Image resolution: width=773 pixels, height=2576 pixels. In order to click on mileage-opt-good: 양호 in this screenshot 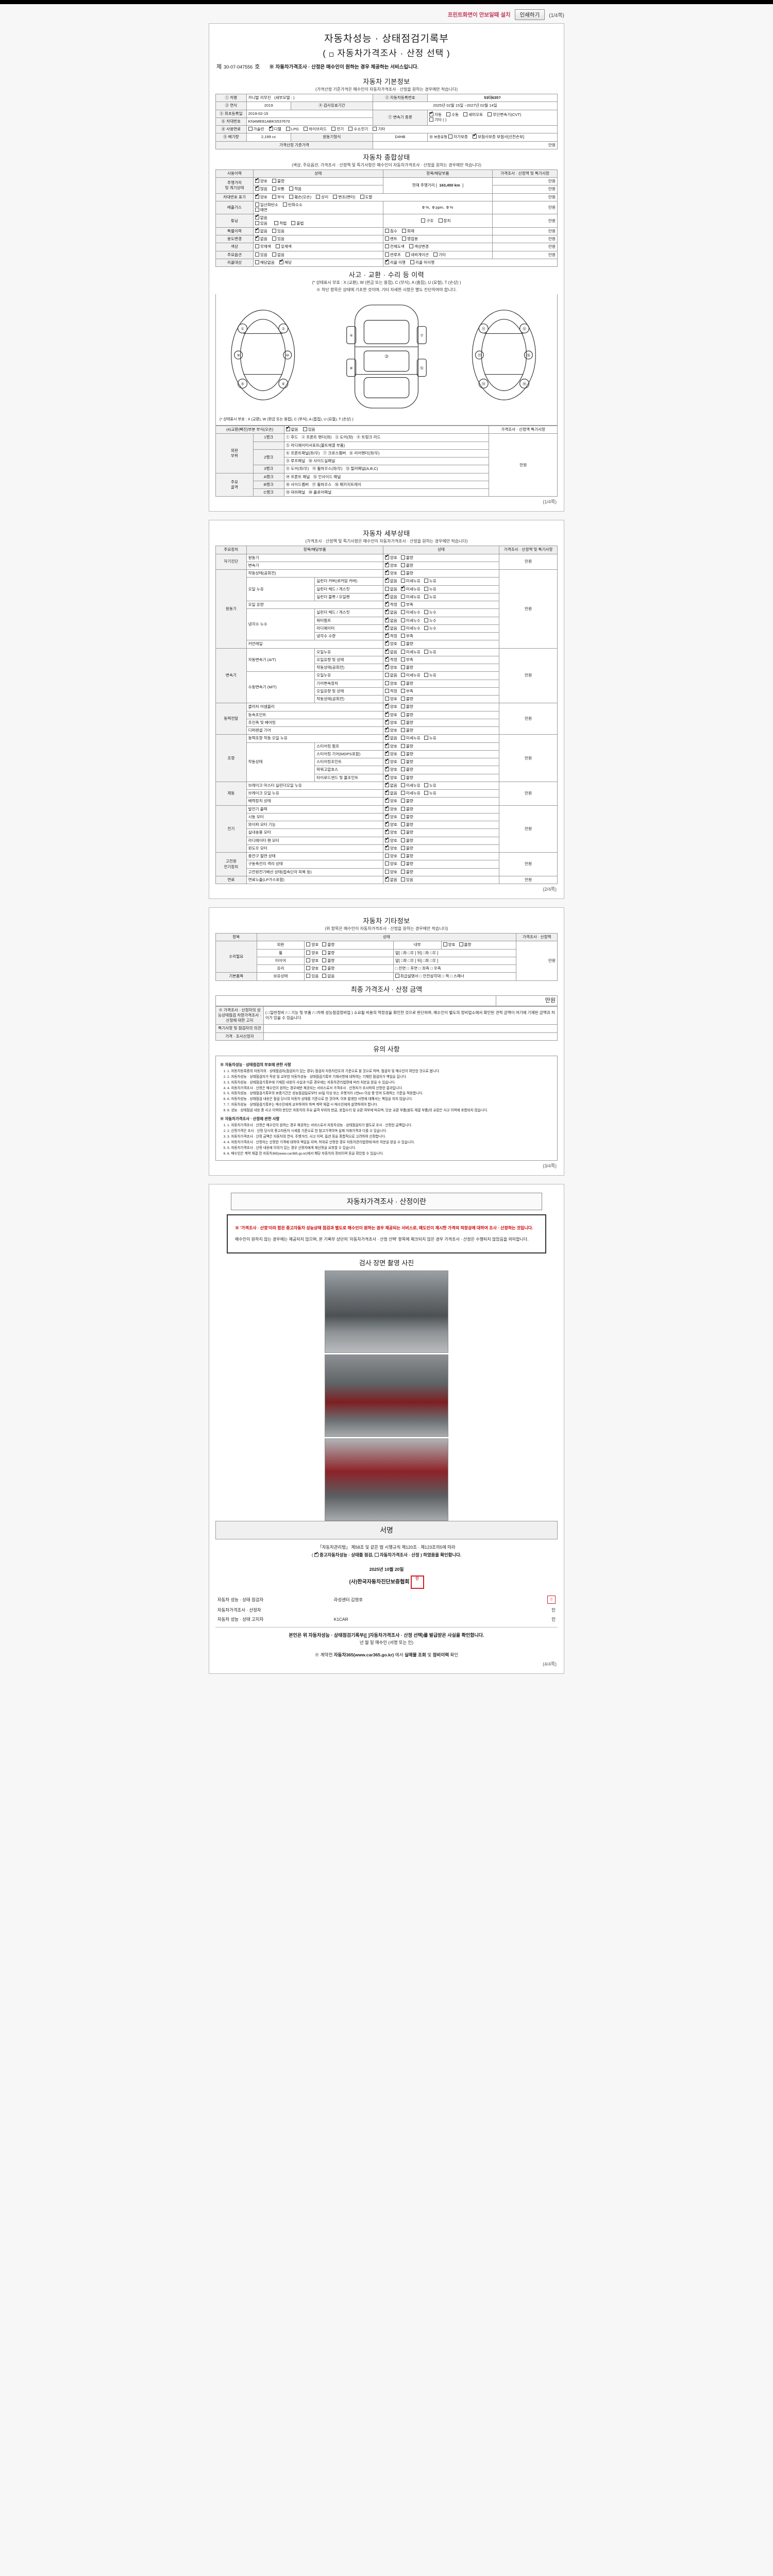, I will do `click(261, 180)`.